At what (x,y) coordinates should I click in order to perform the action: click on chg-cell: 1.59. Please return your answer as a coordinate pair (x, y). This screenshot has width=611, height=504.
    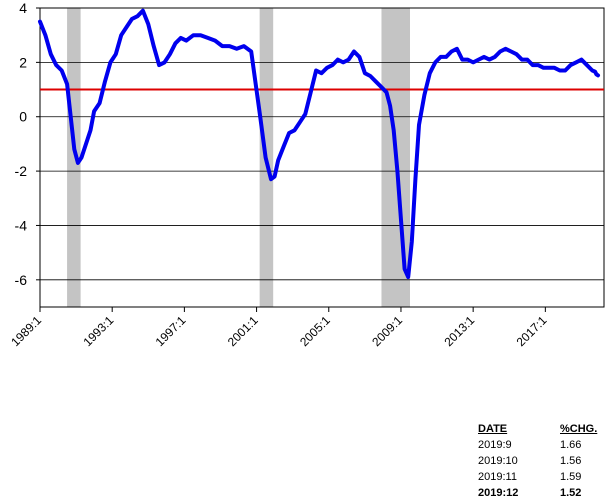
    Looking at the image, I should click on (571, 477).